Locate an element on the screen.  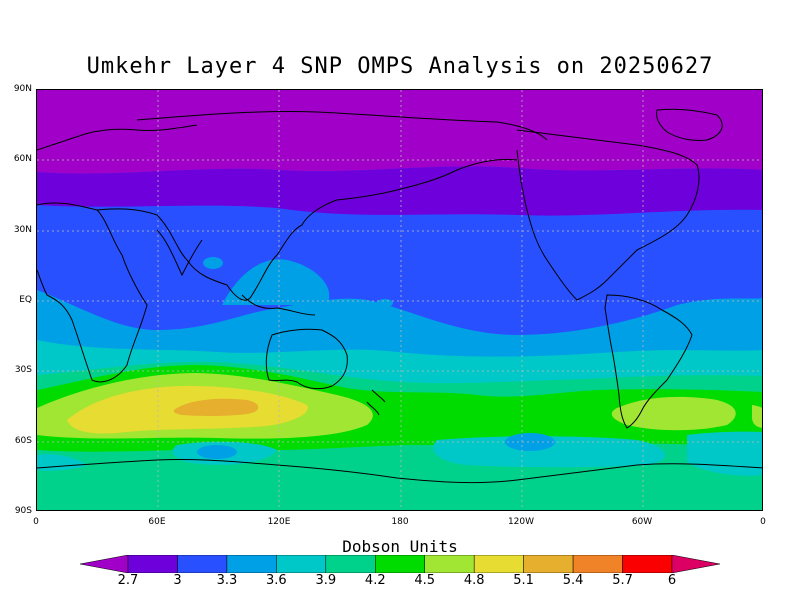
coast-arctic is located at coordinates (342, 126).